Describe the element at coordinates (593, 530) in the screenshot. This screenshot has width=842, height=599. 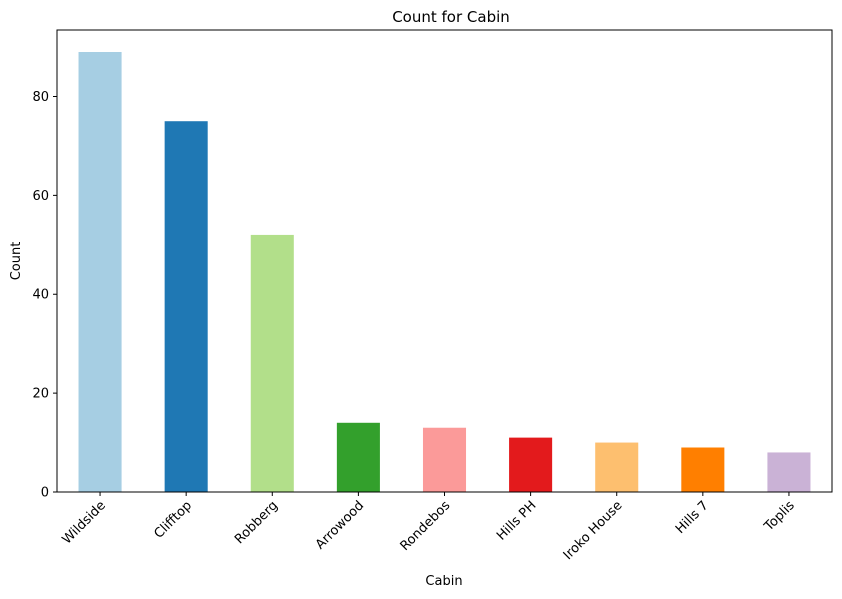
I see `x-tick-label: Iroko House` at that location.